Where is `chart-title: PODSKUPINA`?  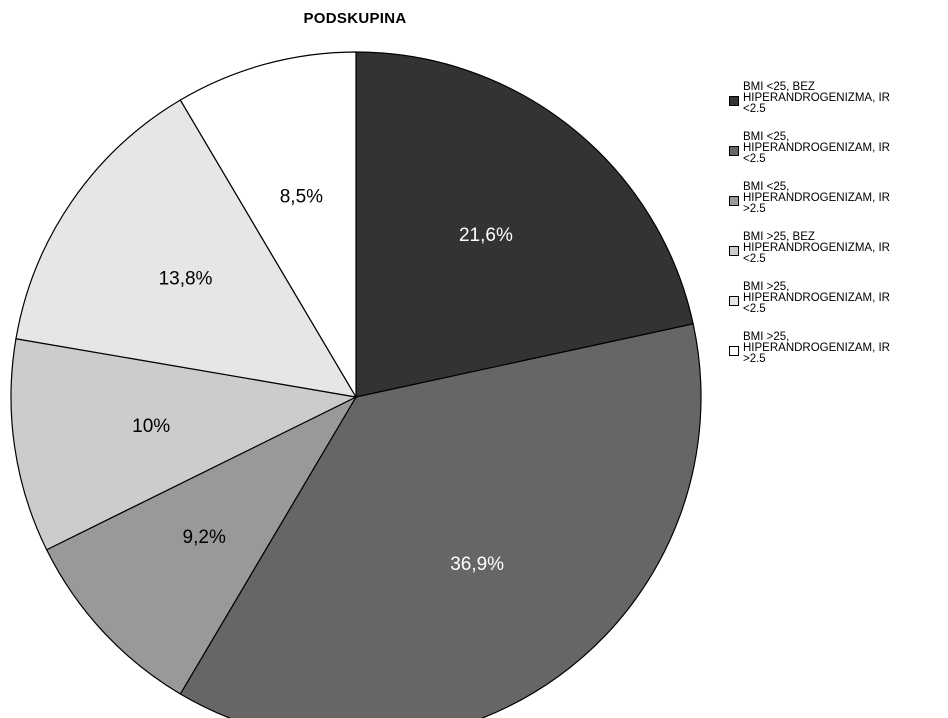
chart-title: PODSKUPINA is located at coordinates (355, 18).